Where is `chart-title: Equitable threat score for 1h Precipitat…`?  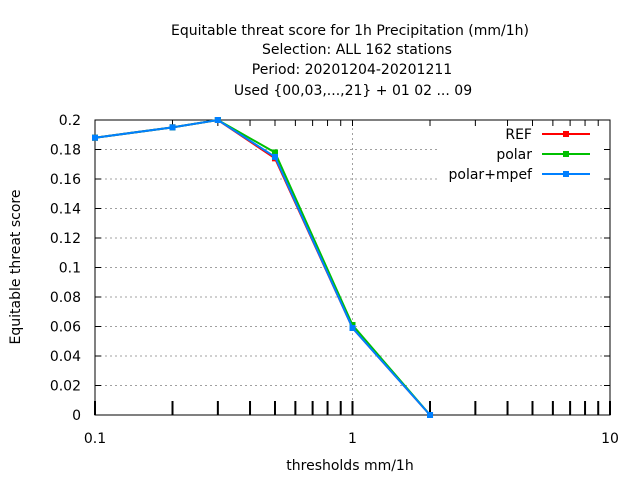 chart-title: Equitable threat score for 1h Precipitat… is located at coordinates (350, 61).